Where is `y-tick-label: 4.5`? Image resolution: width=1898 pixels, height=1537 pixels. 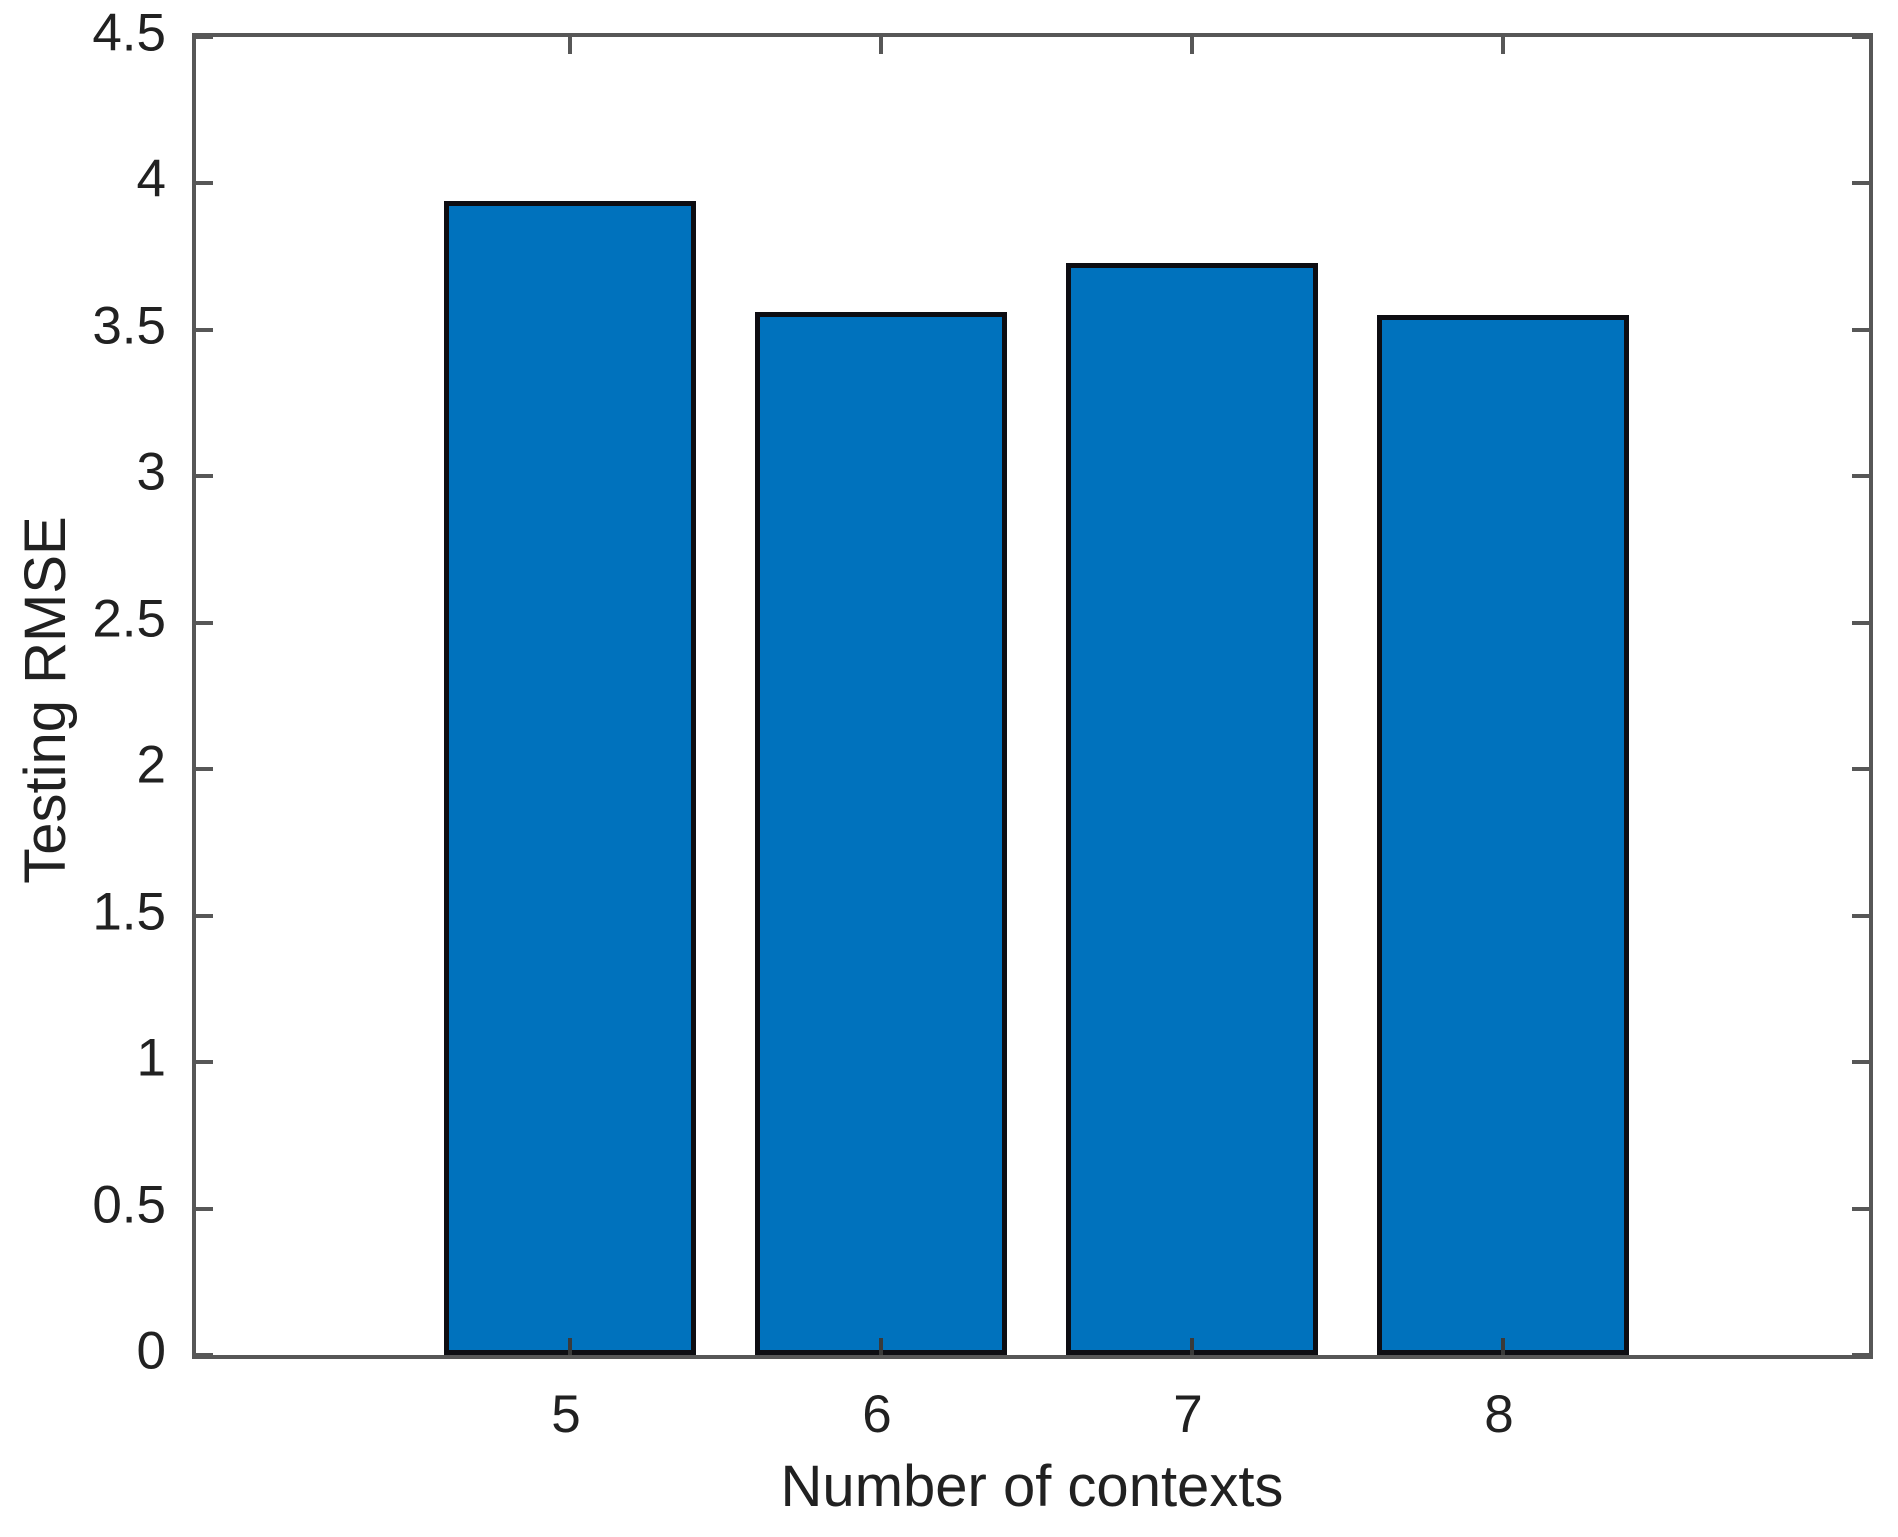 y-tick-label: 4.5 is located at coordinates (129, 33).